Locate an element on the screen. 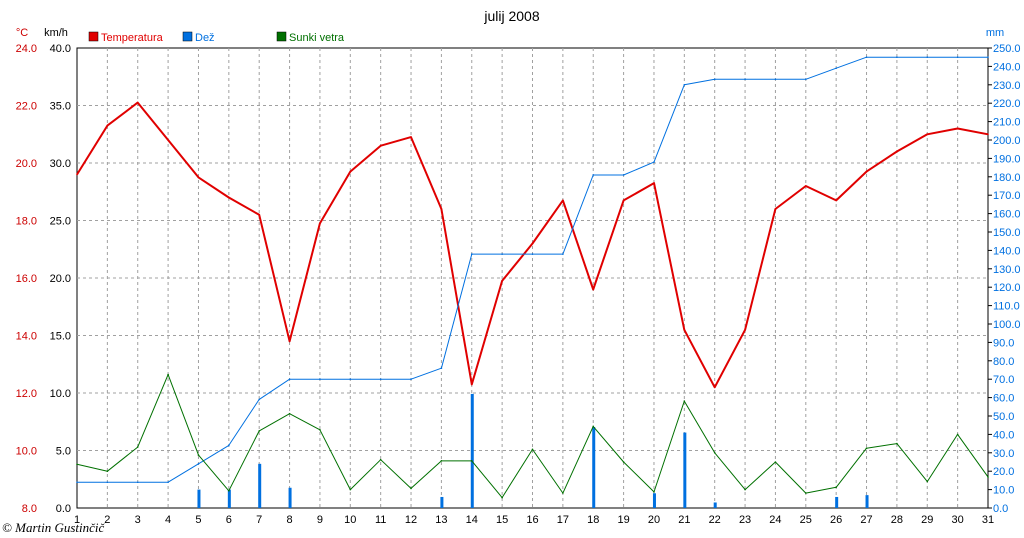 The image size is (1024, 538). rain-tick-label: 200.0 is located at coordinates (1007, 141).